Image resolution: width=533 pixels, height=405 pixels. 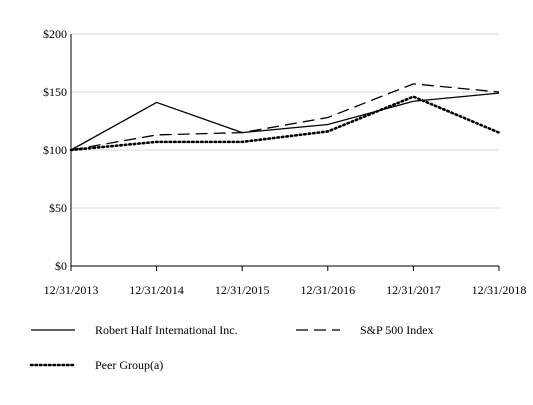 I want to click on legend-label: Robert Half International Inc., so click(x=166, y=330).